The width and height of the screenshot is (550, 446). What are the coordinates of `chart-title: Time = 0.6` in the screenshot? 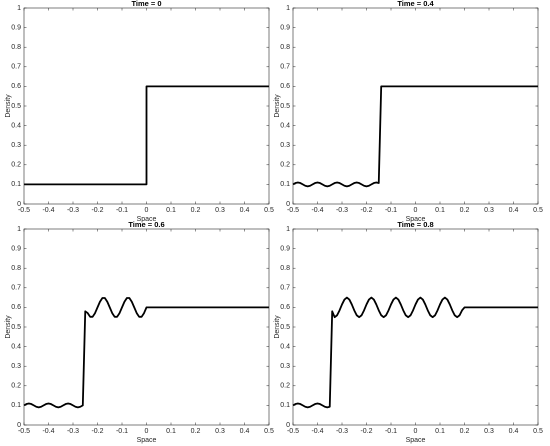 It's located at (146, 224).